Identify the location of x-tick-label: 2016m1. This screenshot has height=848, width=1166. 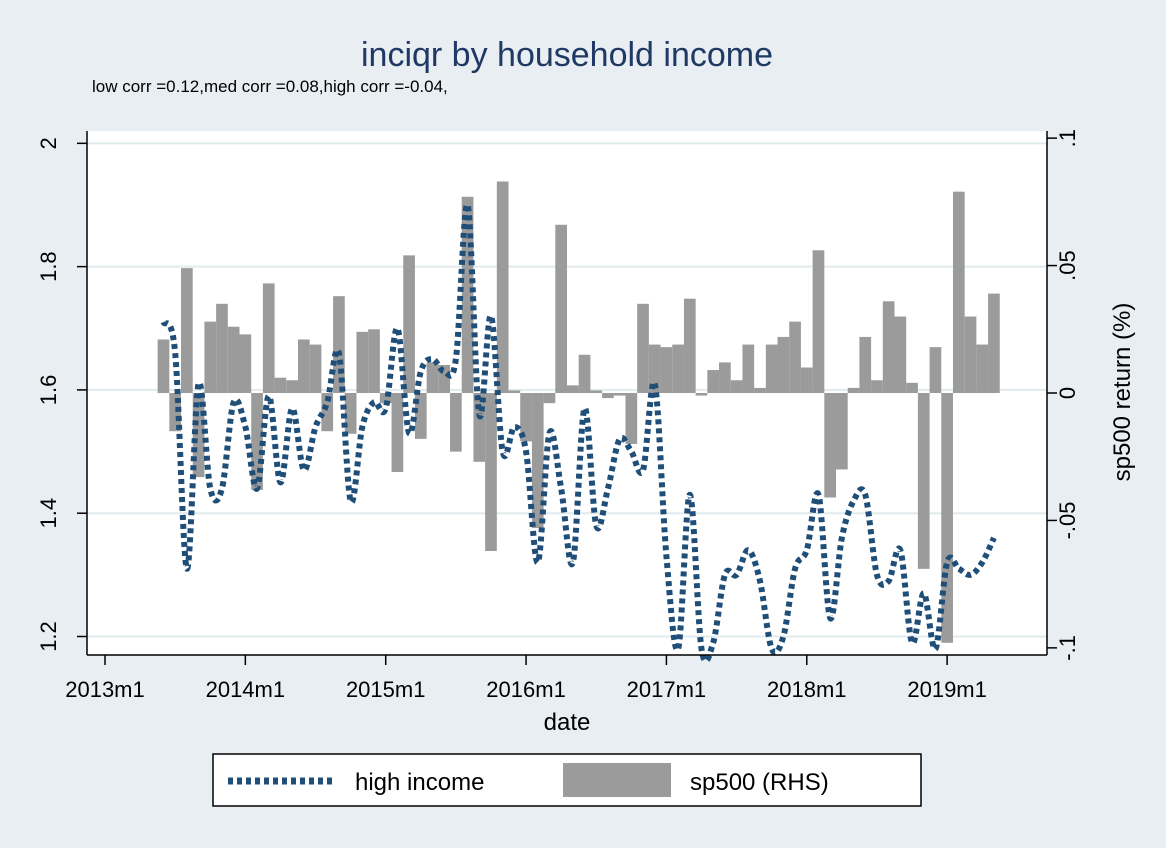
(526, 689).